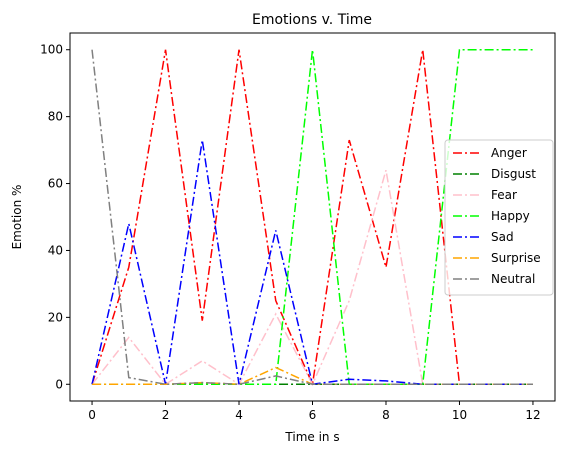 This screenshot has width=571, height=455. What do you see at coordinates (510, 216) in the screenshot?
I see `legend-label: Happy` at bounding box center [510, 216].